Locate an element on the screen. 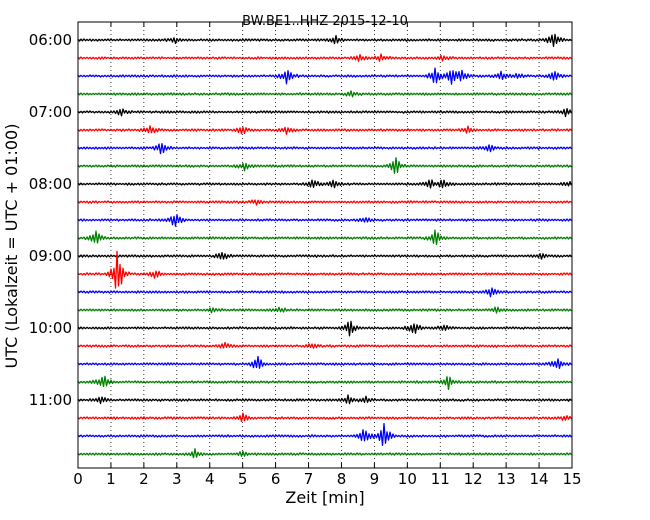  x-tick-label-5: 5 is located at coordinates (243, 479).